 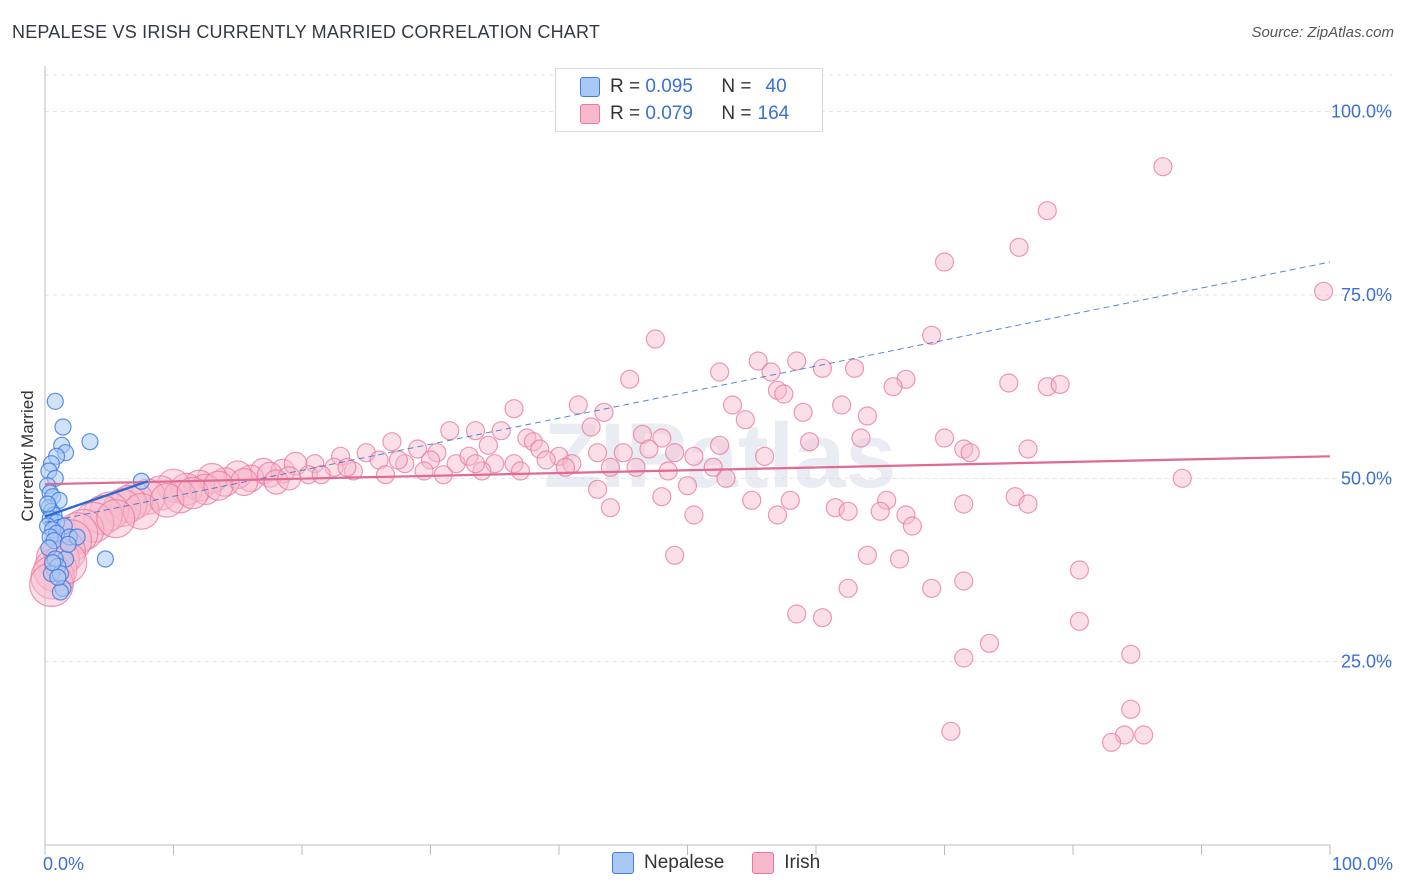 I want to click on nepalese-trend-line, so click(x=96, y=499).